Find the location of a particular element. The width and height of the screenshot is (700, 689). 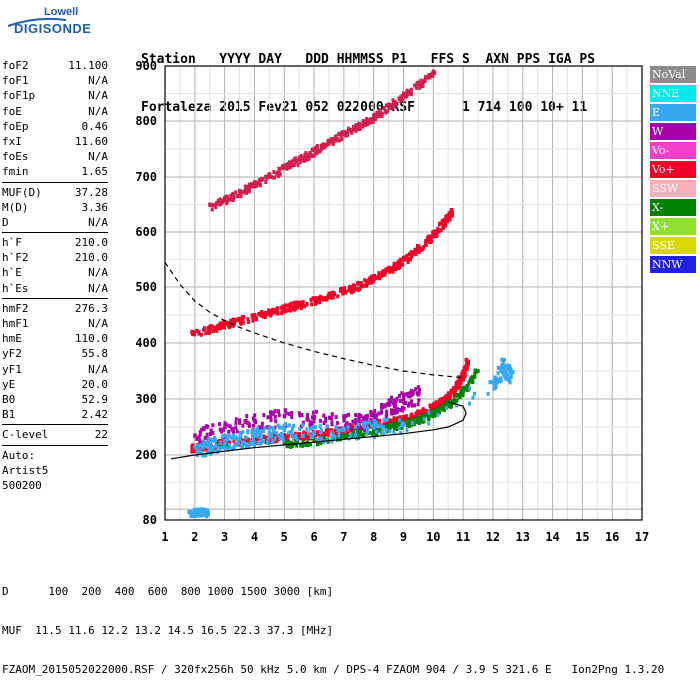

y-tick-label: 300 is located at coordinates (146, 399).